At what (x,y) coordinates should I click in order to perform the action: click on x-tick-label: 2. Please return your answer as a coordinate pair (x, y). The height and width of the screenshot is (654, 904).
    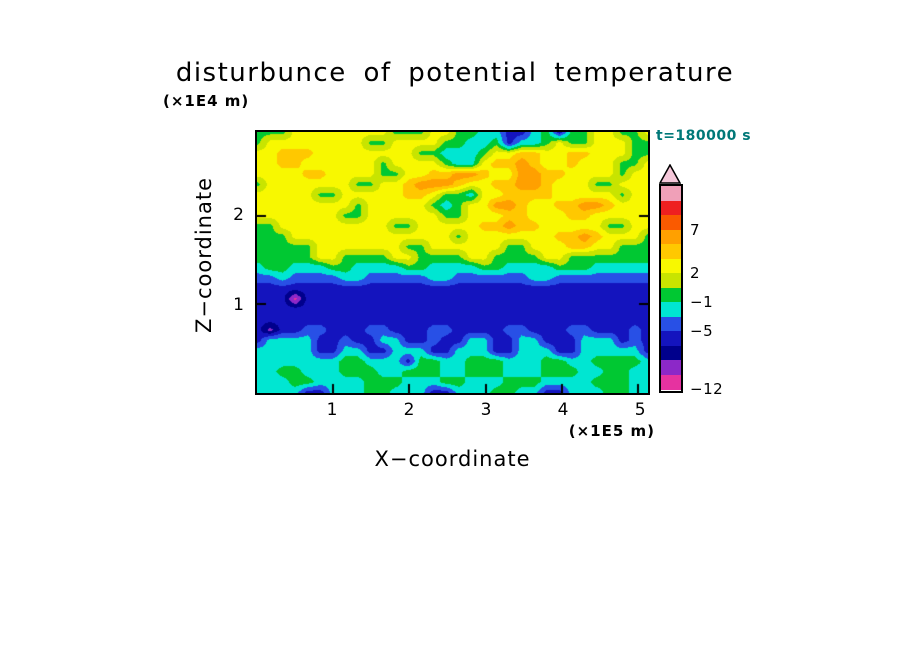
    Looking at the image, I should click on (409, 410).